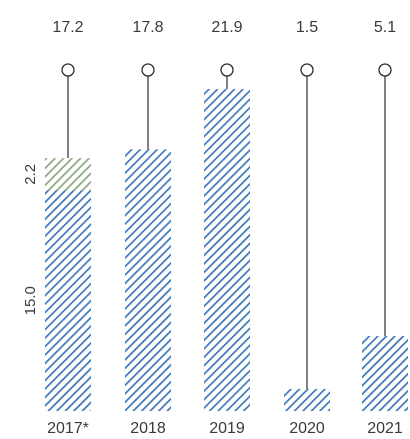 This screenshot has height=439, width=410. What do you see at coordinates (30, 300) in the screenshot?
I see `segment-label: 15.0` at bounding box center [30, 300].